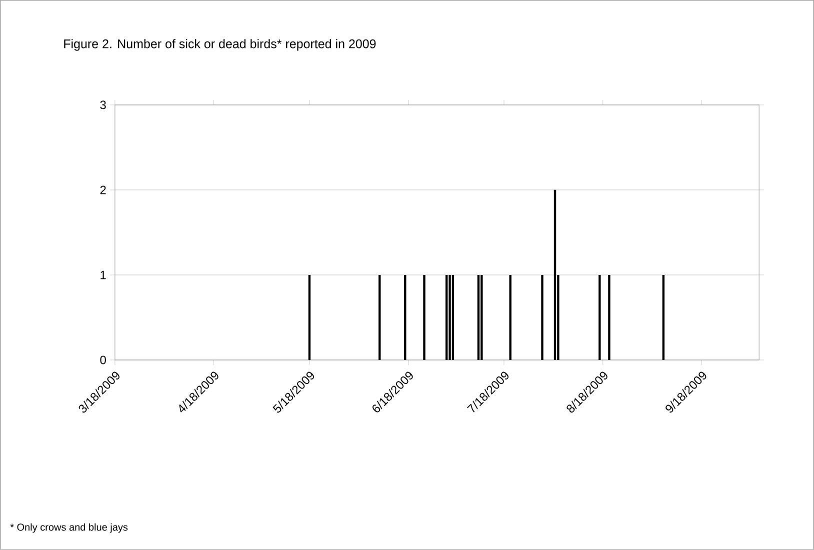 The width and height of the screenshot is (814, 550). I want to click on y-tick-label: 0, so click(103, 360).